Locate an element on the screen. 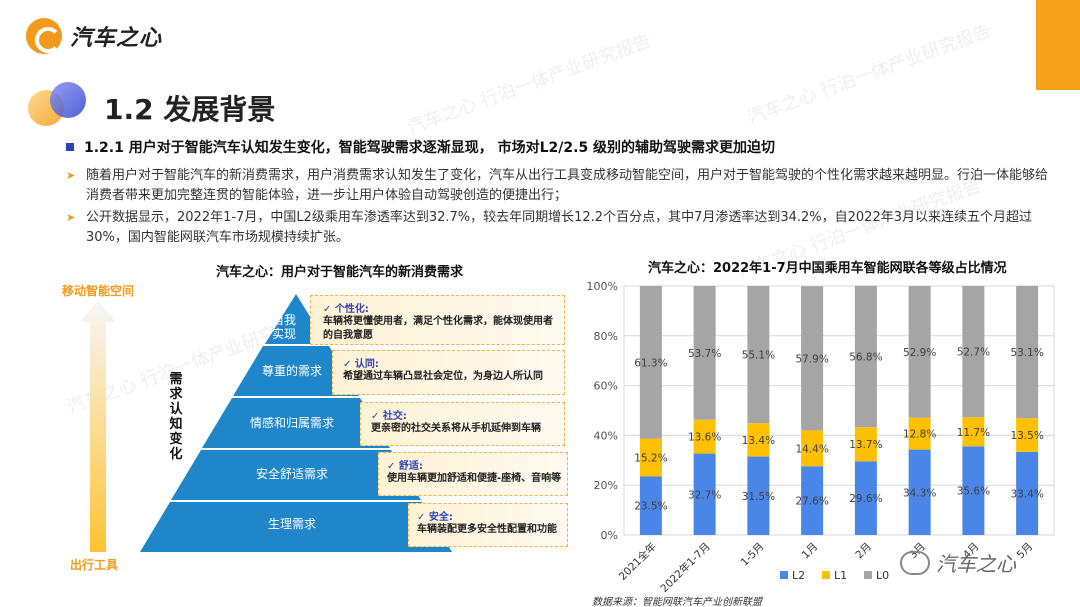 The width and height of the screenshot is (1080, 607). need-description-box: ✓ 个性化: 车辆将更懂使用者，满足个性化需求，能体现使用者的自我意愿 is located at coordinates (437, 320).